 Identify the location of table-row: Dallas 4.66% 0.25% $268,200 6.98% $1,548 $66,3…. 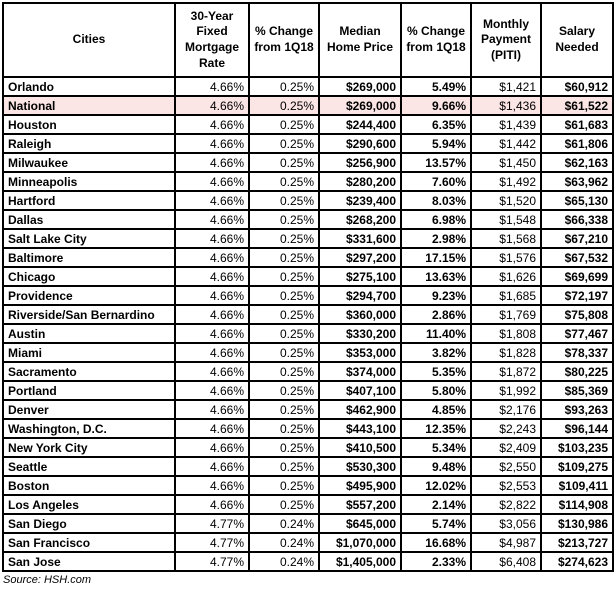
(308, 219).